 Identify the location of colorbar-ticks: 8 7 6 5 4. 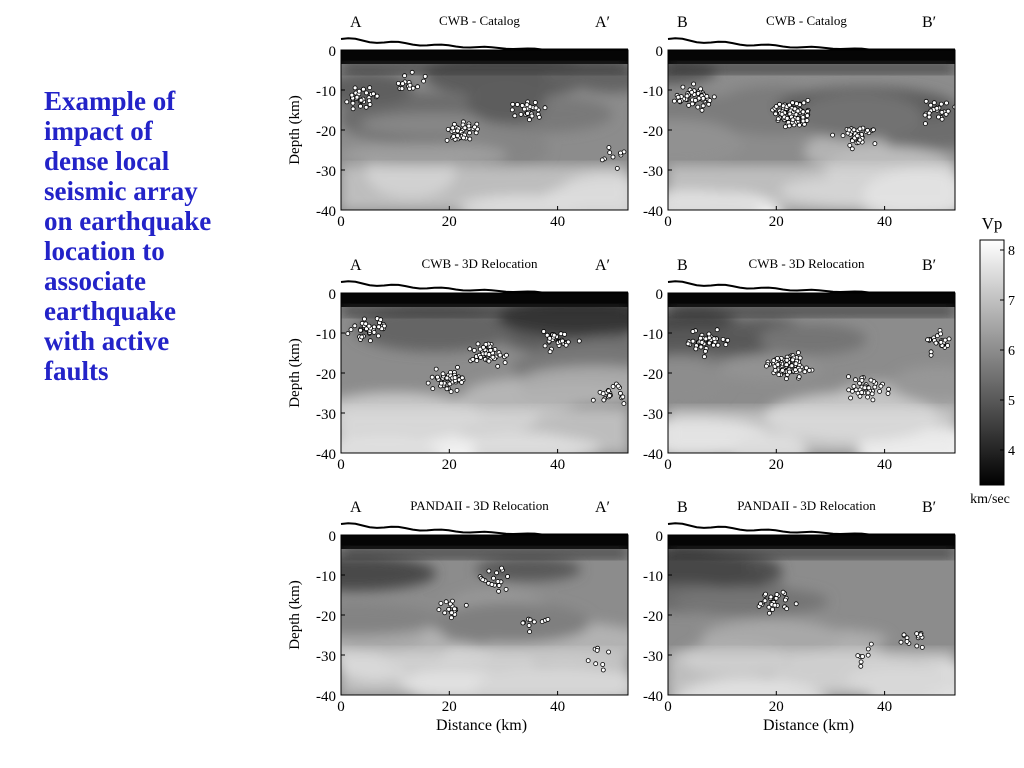
(1007, 351).